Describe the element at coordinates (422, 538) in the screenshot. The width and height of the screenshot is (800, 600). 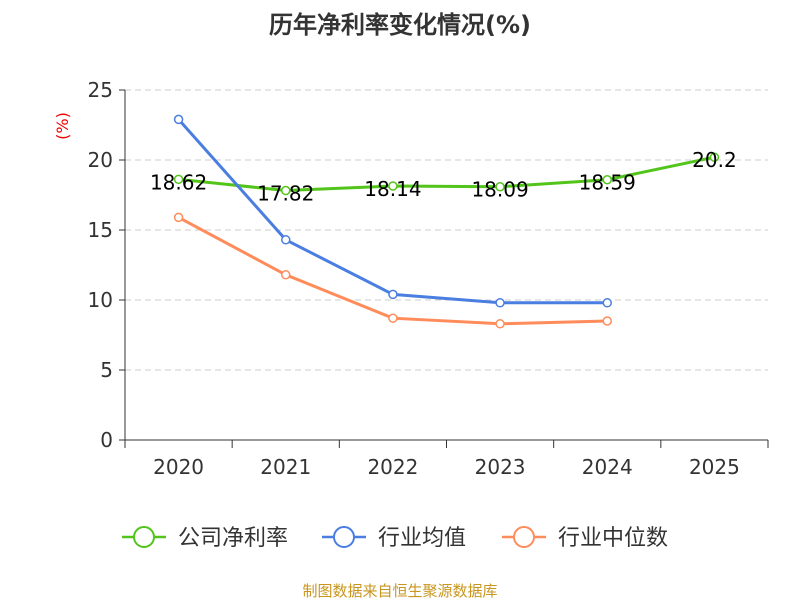
I see `legend-label: 行业均值` at that location.